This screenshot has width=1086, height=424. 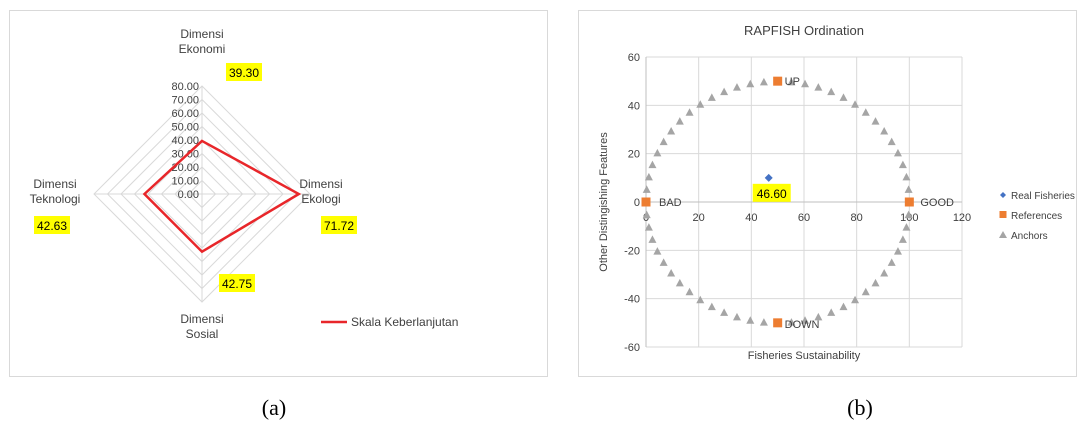 I want to click on value-label-text: 42.63, so click(x=52, y=226).